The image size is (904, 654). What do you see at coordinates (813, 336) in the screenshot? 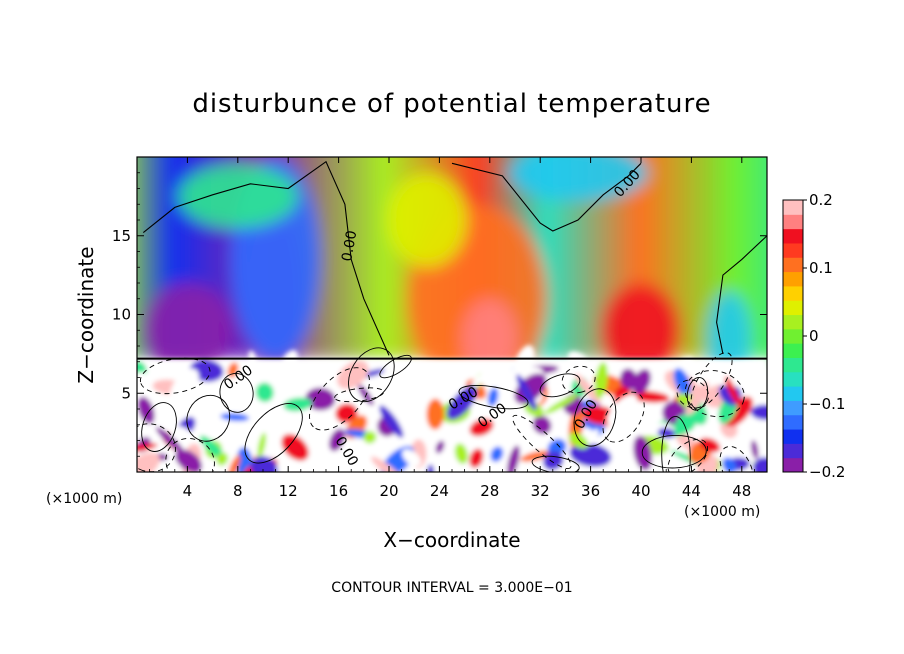
I see `colorbar: 0.2 0.1 0 −0.1 −0.2` at bounding box center [813, 336].